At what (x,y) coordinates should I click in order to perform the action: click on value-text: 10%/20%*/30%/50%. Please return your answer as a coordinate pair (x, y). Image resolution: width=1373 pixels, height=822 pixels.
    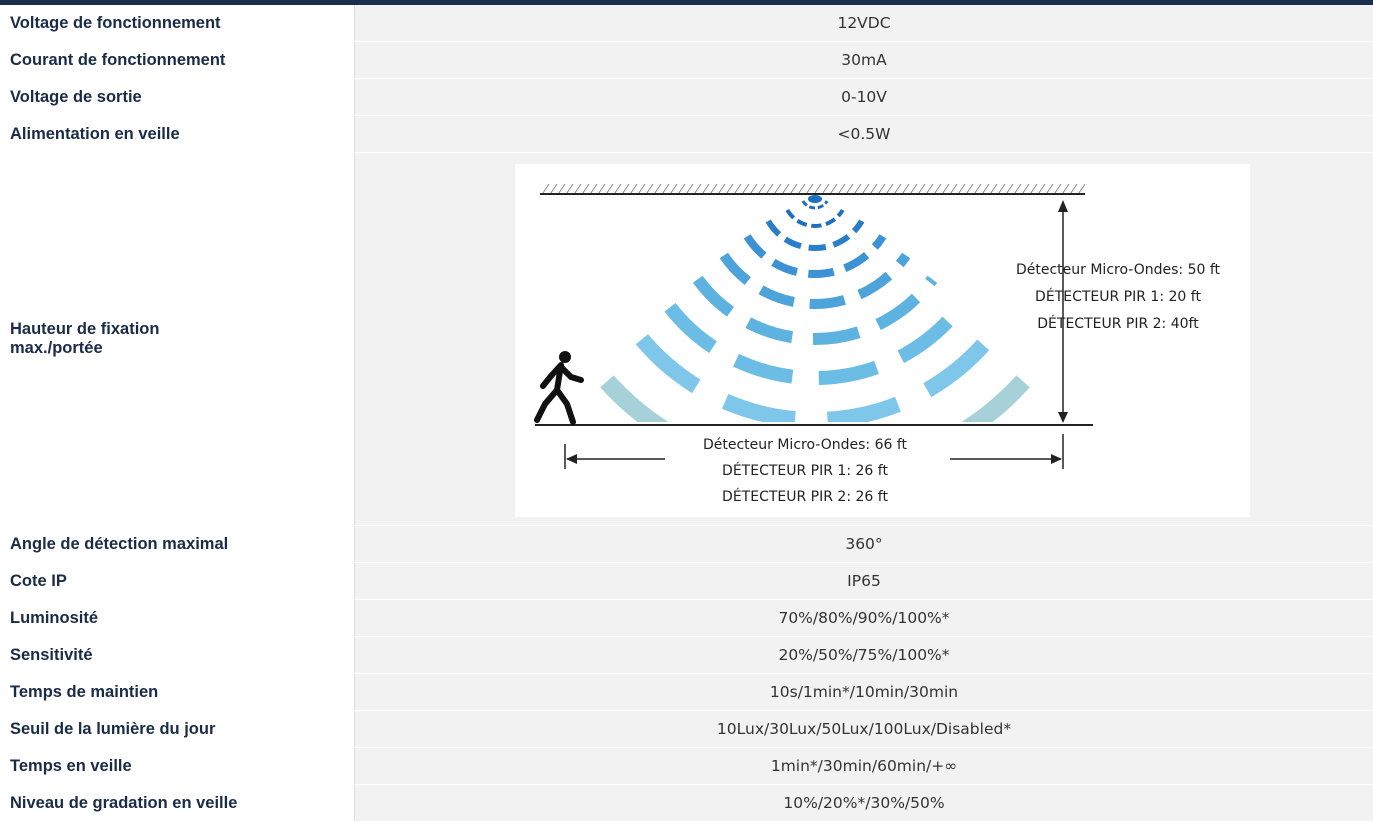
    Looking at the image, I should click on (864, 803).